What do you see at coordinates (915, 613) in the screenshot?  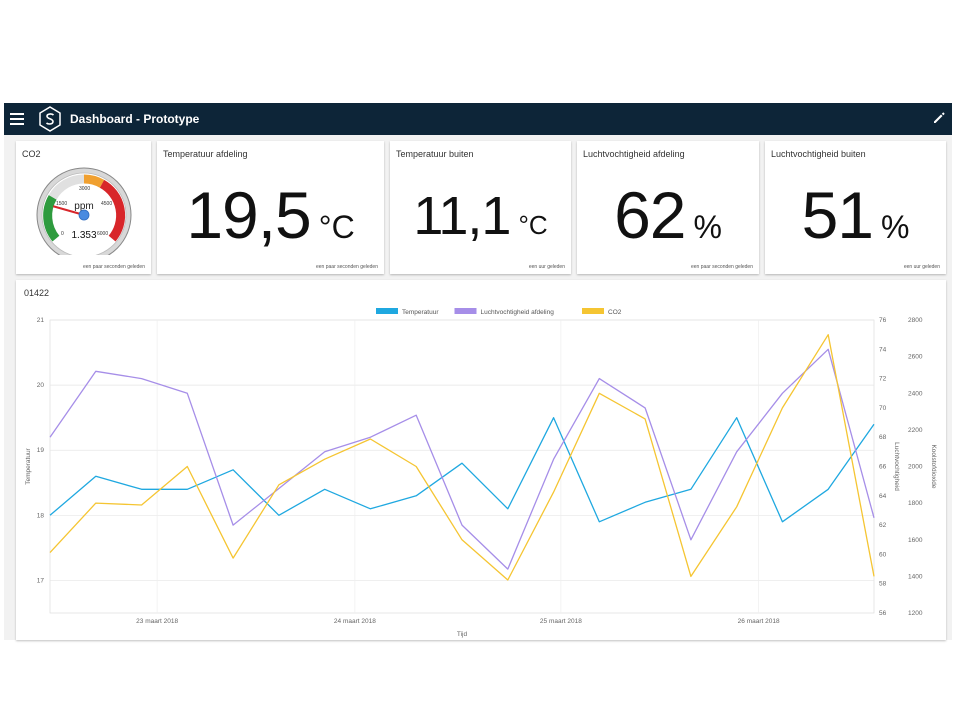 I see `y3-tick-label: 1200` at bounding box center [915, 613].